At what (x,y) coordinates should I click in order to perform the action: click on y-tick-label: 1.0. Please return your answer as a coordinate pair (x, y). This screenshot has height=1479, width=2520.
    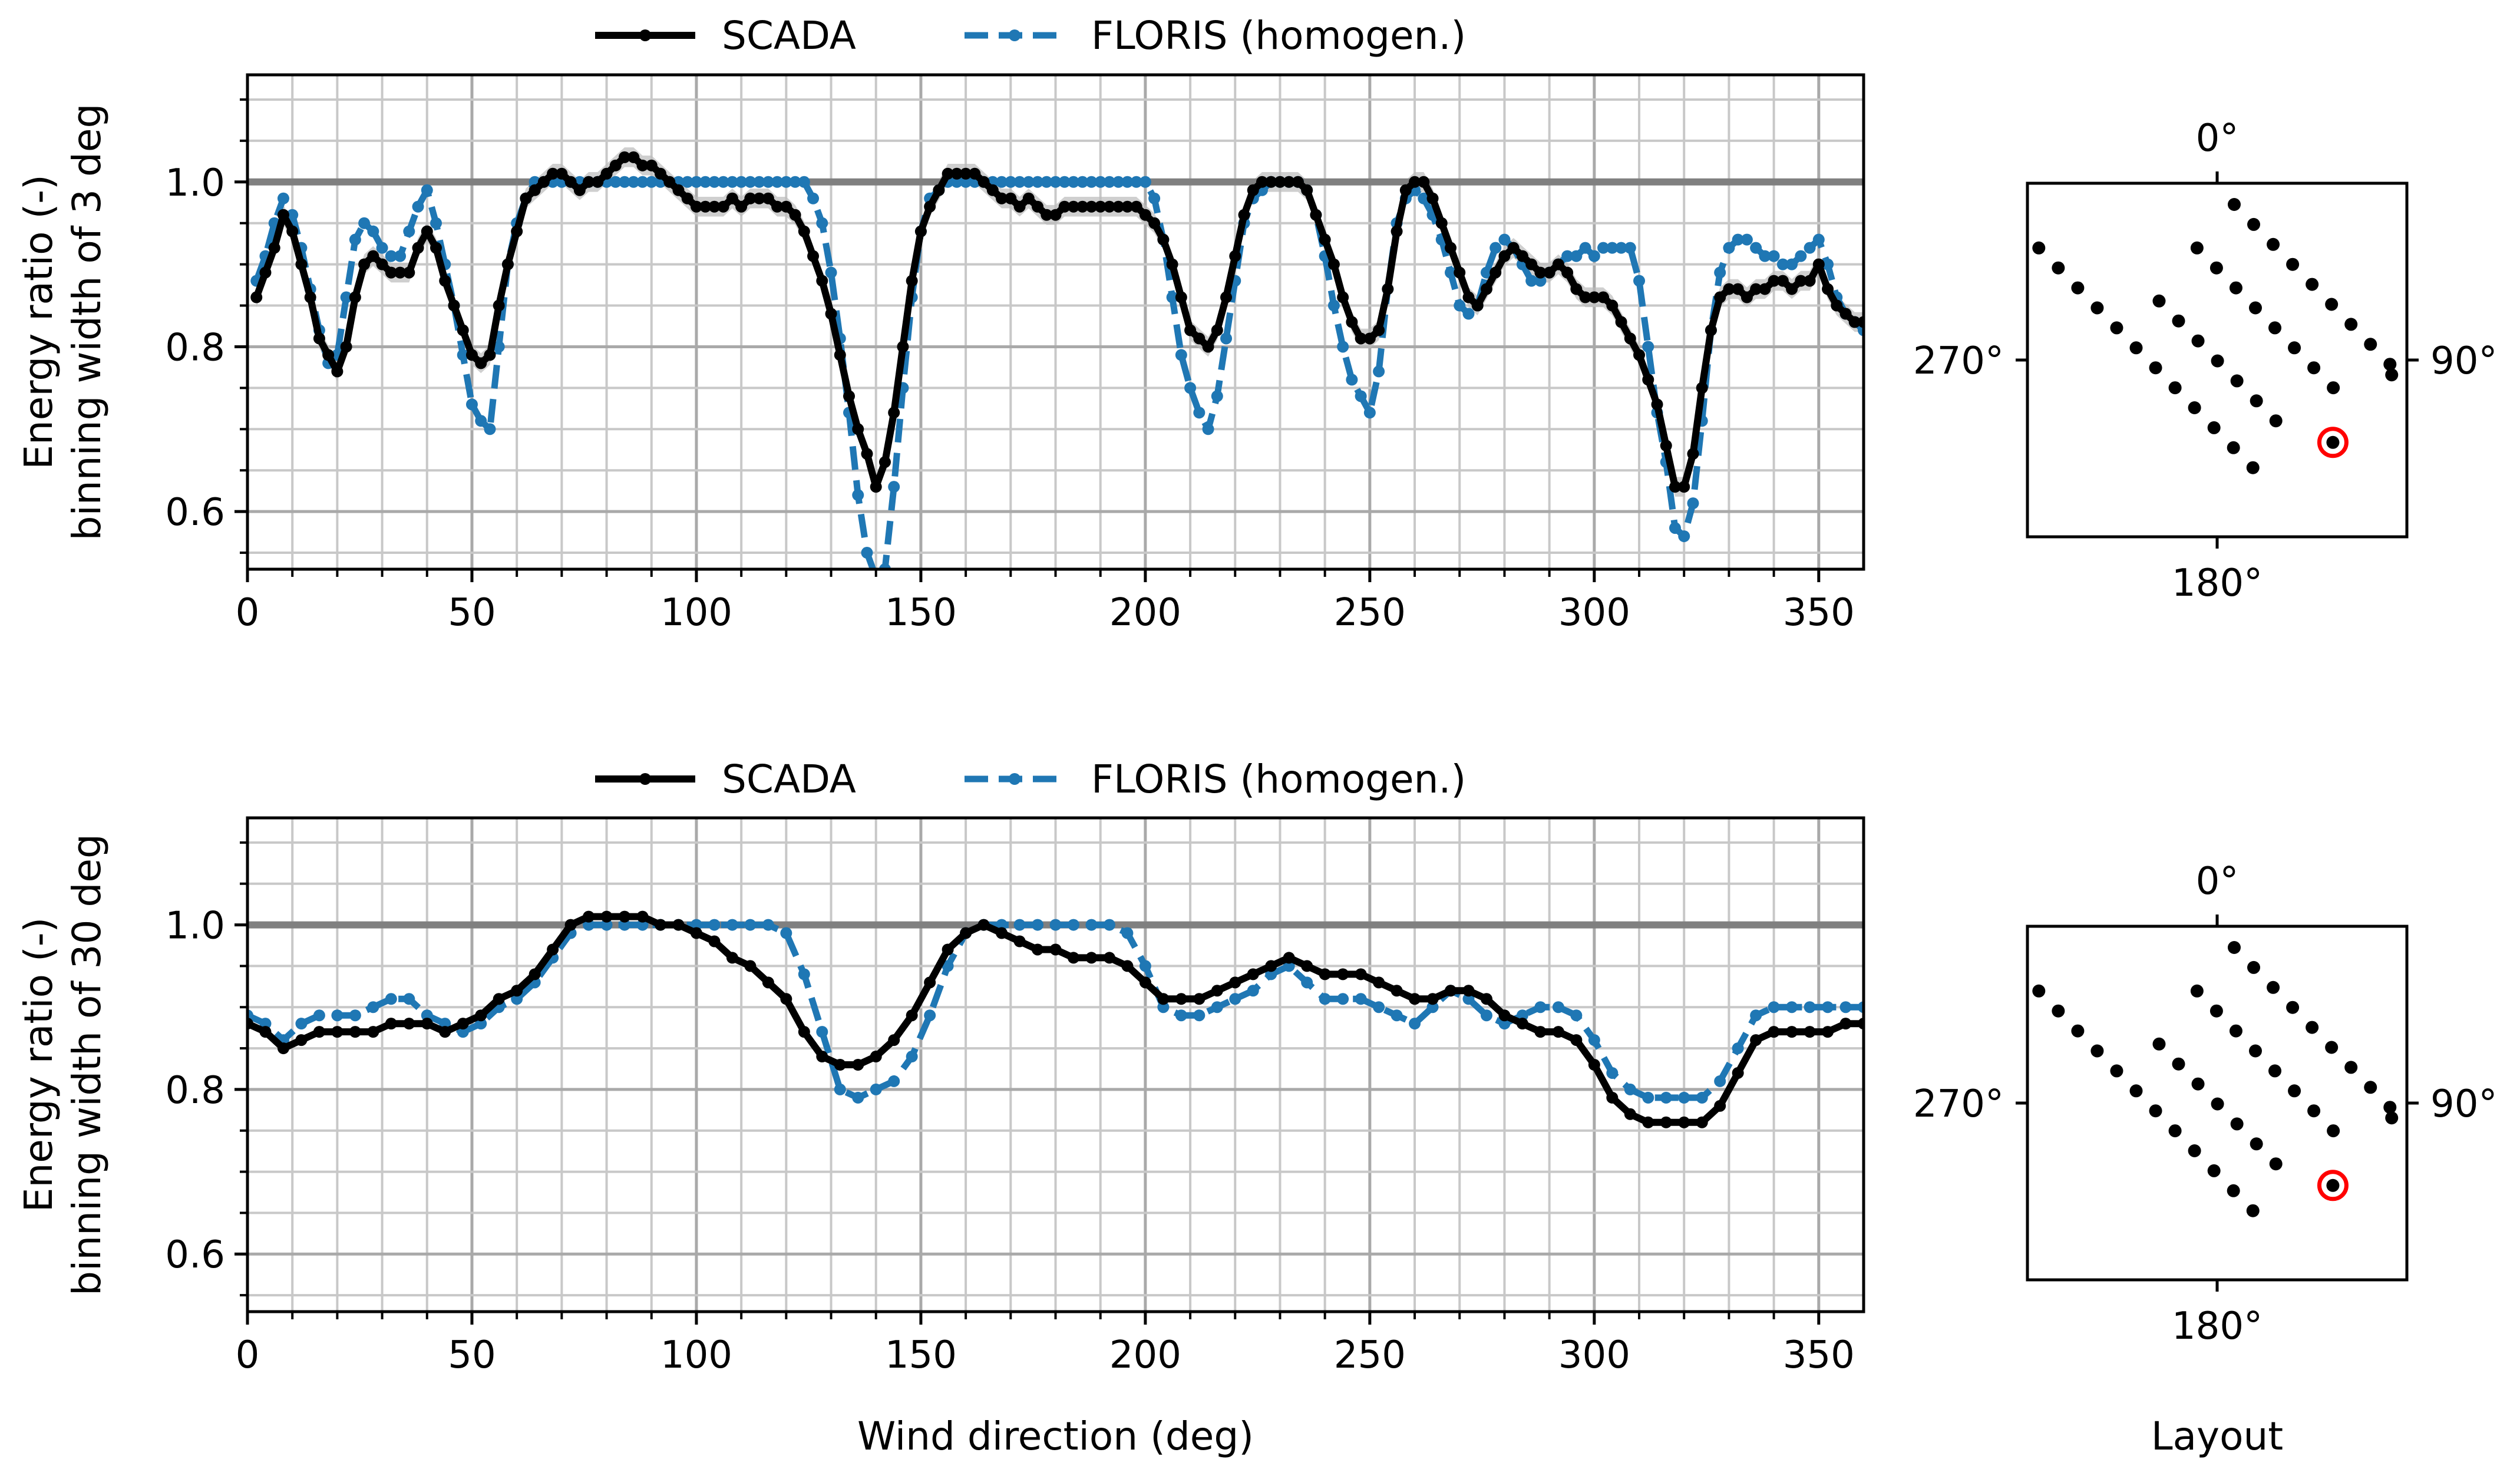
    Looking at the image, I should click on (195, 183).